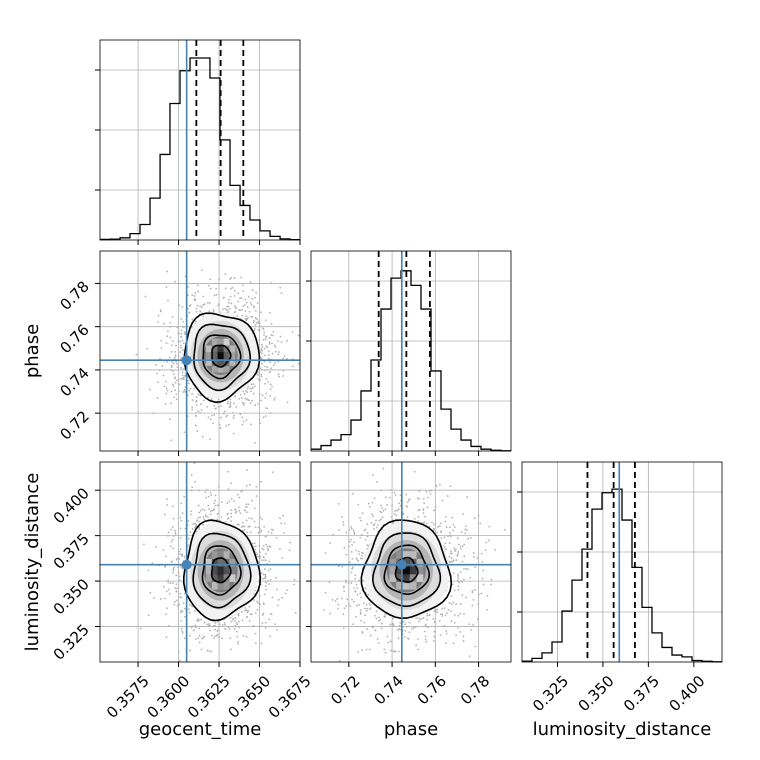 The width and height of the screenshot is (760, 760). Describe the element at coordinates (71, 551) in the screenshot. I see `y-tick-label: 0.375` at that location.